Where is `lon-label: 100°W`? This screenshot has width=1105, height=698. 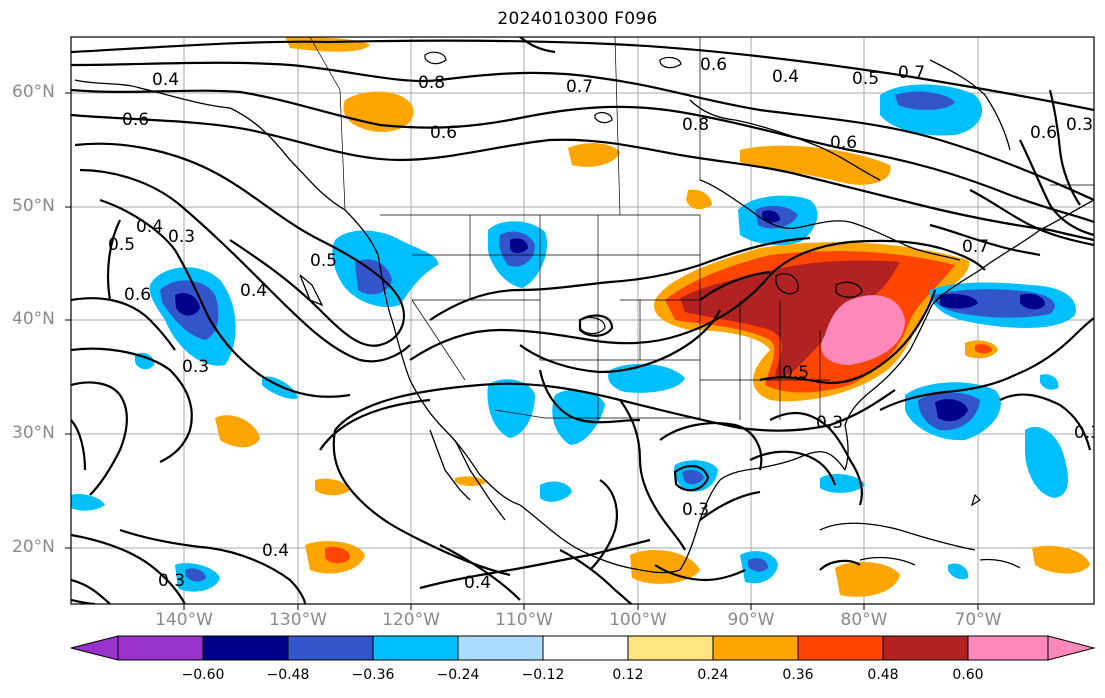 lon-label: 100°W is located at coordinates (638, 620).